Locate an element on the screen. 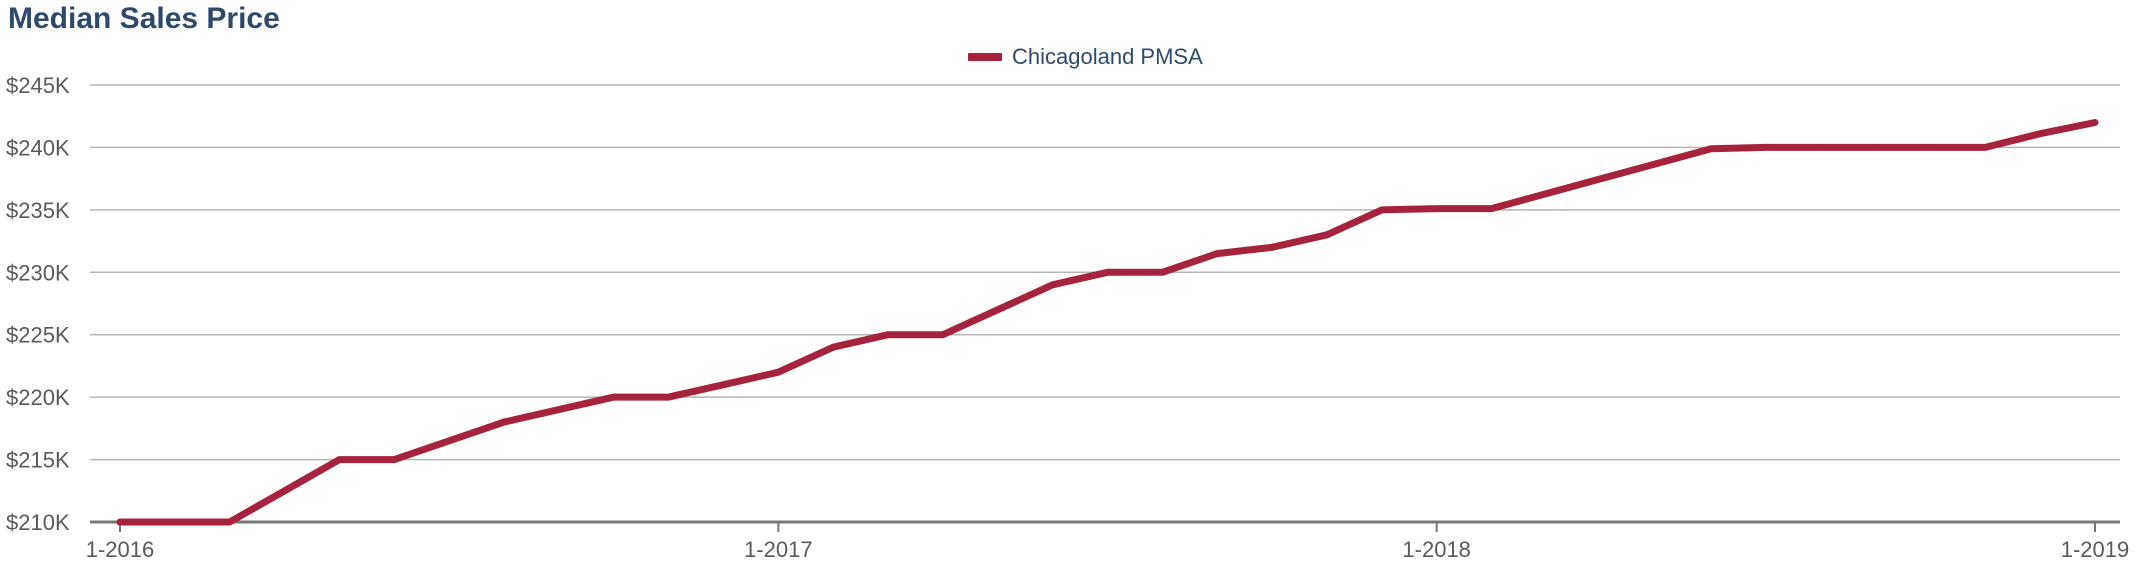 The image size is (2148, 565). legend: Chicagoland PMSA is located at coordinates (1085, 57).